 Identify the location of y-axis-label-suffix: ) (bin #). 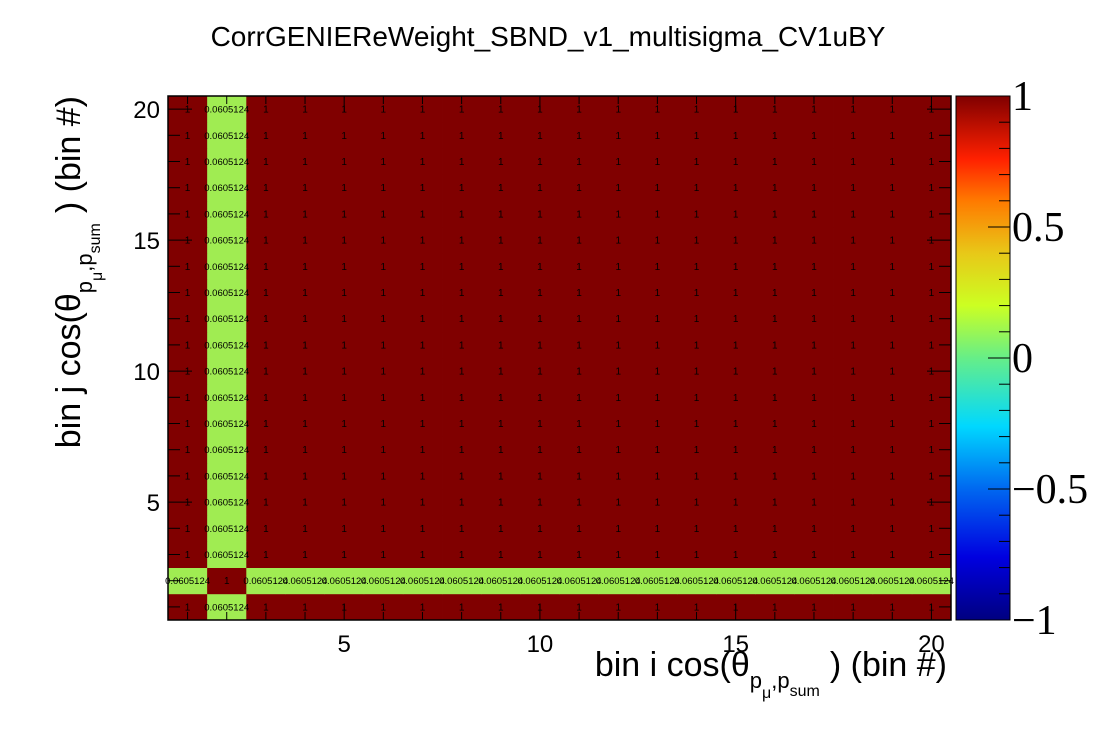
(69, 154).